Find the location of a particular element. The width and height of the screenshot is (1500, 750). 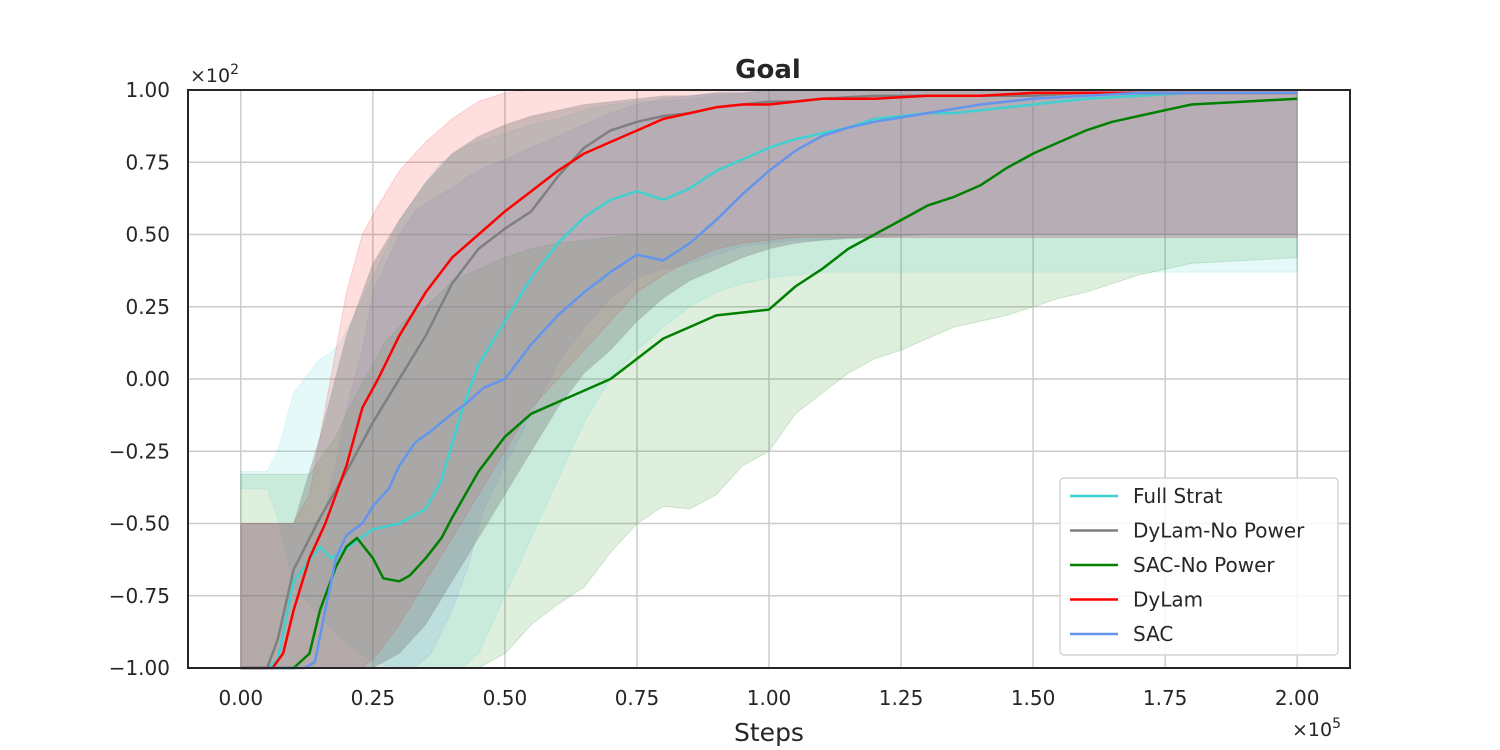

y-tick-label: 1.00 is located at coordinates (147, 90).